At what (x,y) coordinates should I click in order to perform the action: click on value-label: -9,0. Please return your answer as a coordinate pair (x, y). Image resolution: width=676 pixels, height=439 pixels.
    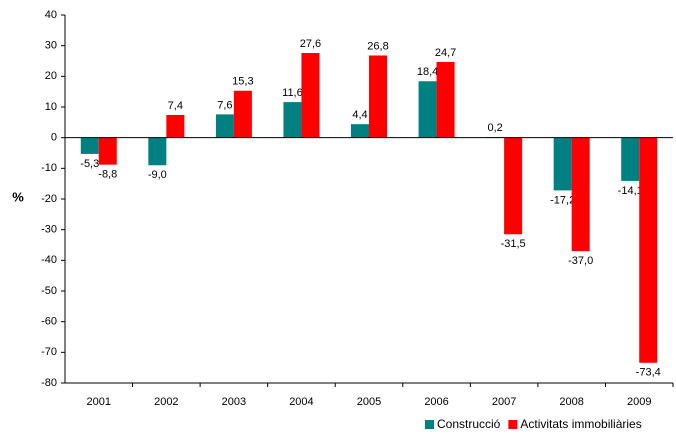
    Looking at the image, I should click on (157, 175).